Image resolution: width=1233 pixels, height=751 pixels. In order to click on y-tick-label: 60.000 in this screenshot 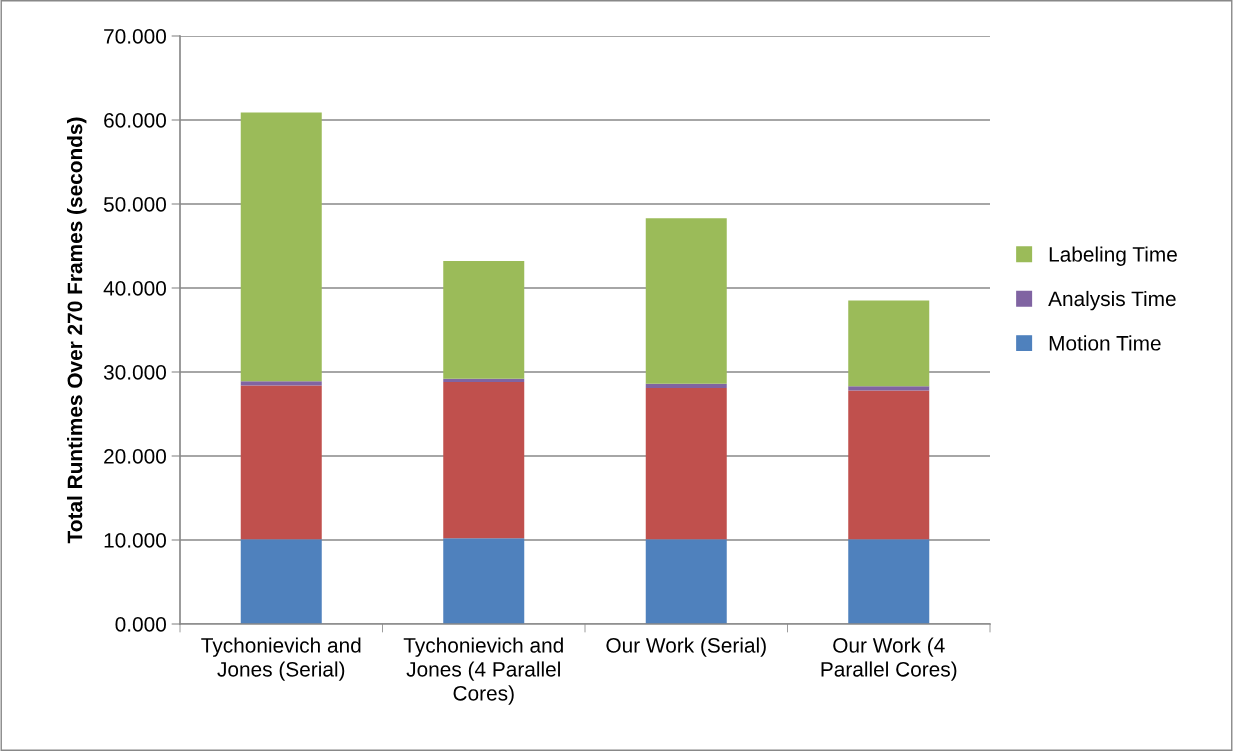, I will do `click(135, 120)`.